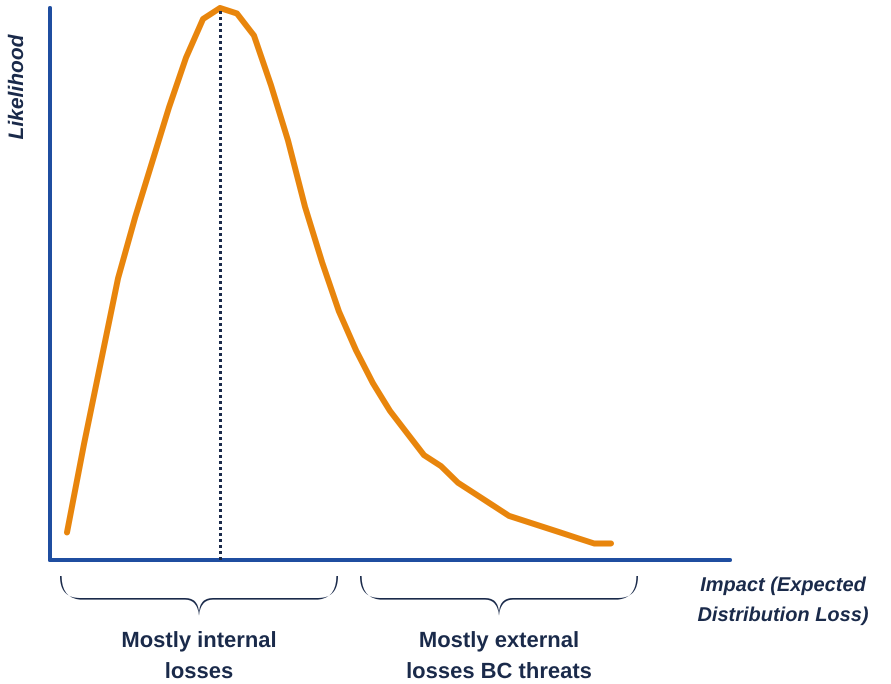 This screenshot has width=891, height=684. What do you see at coordinates (499, 655) in the screenshot?
I see `text: Mostly external losses BC threats` at bounding box center [499, 655].